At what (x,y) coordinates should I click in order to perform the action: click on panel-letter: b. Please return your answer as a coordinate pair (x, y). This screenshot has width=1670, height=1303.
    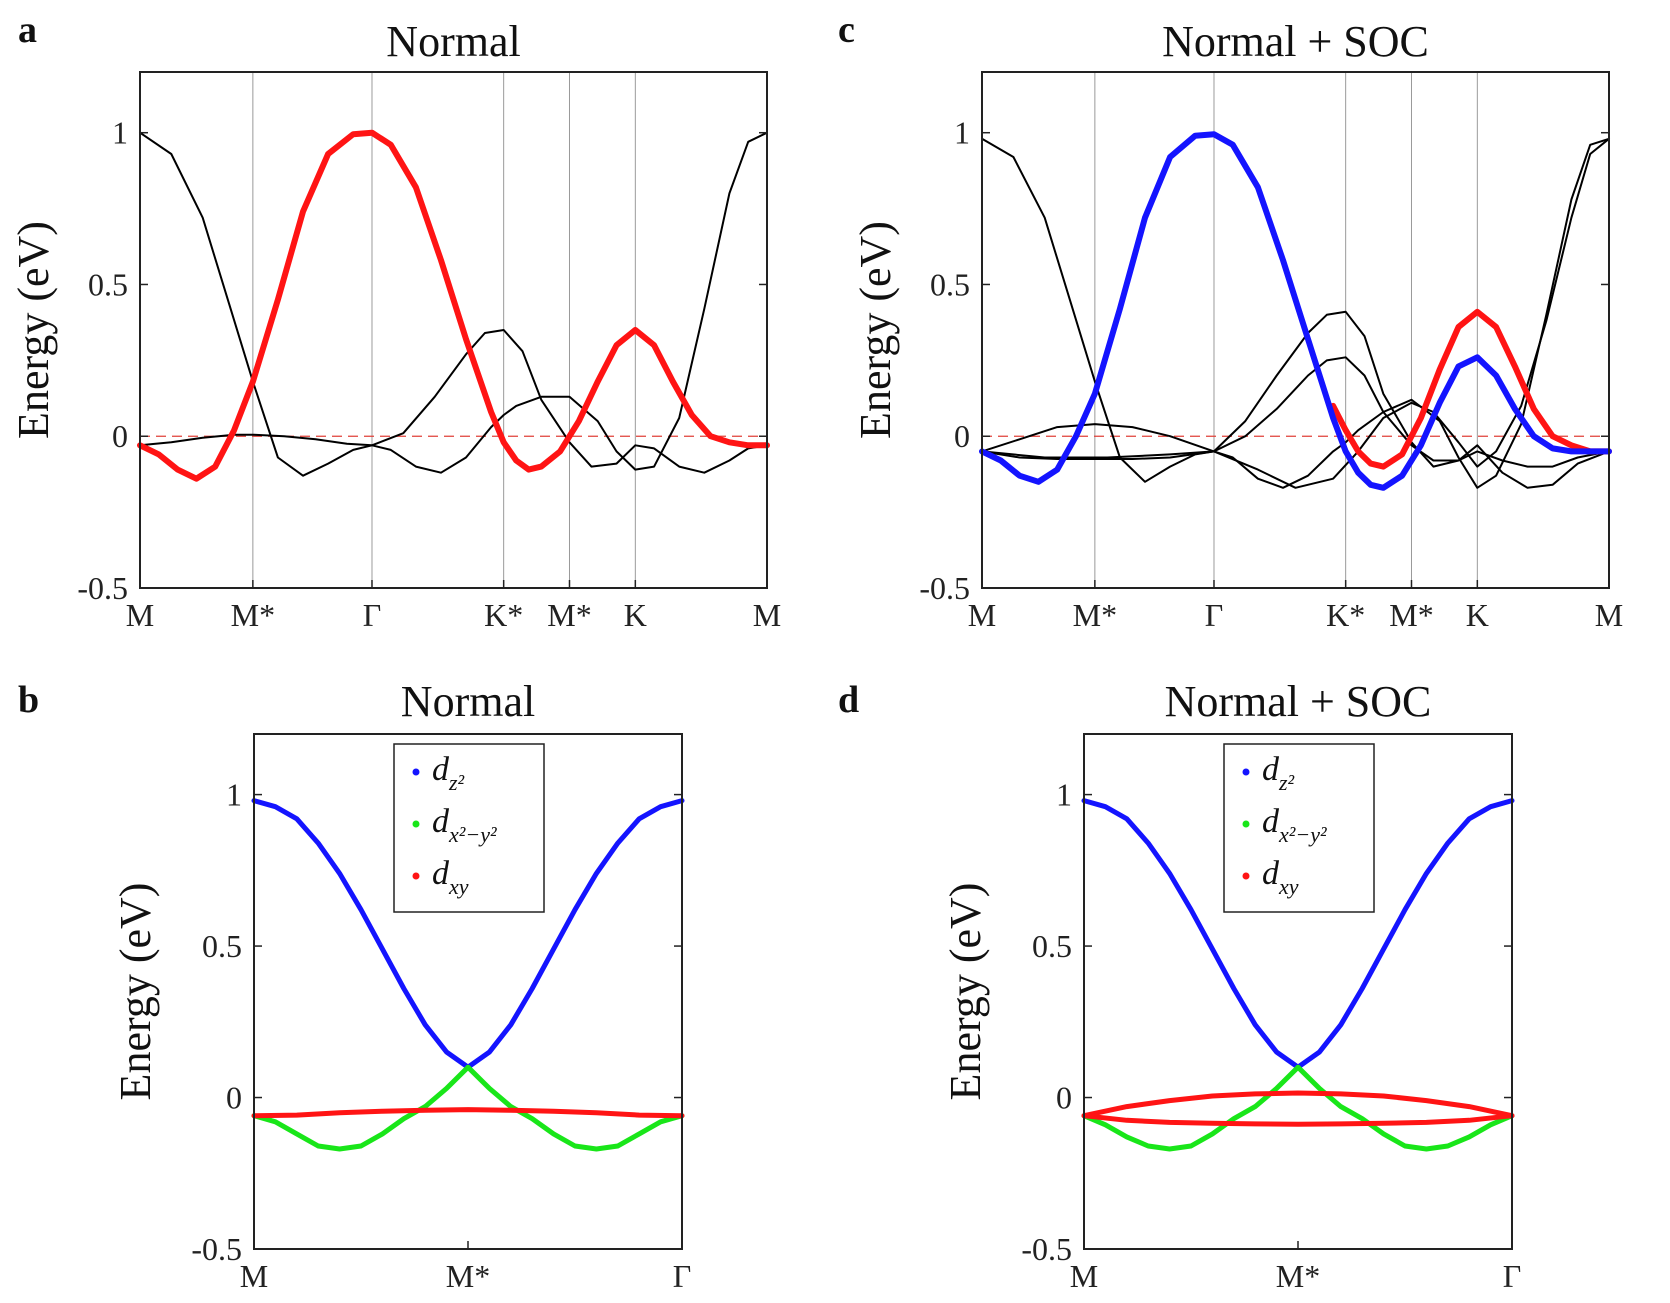
    Looking at the image, I should click on (28, 700).